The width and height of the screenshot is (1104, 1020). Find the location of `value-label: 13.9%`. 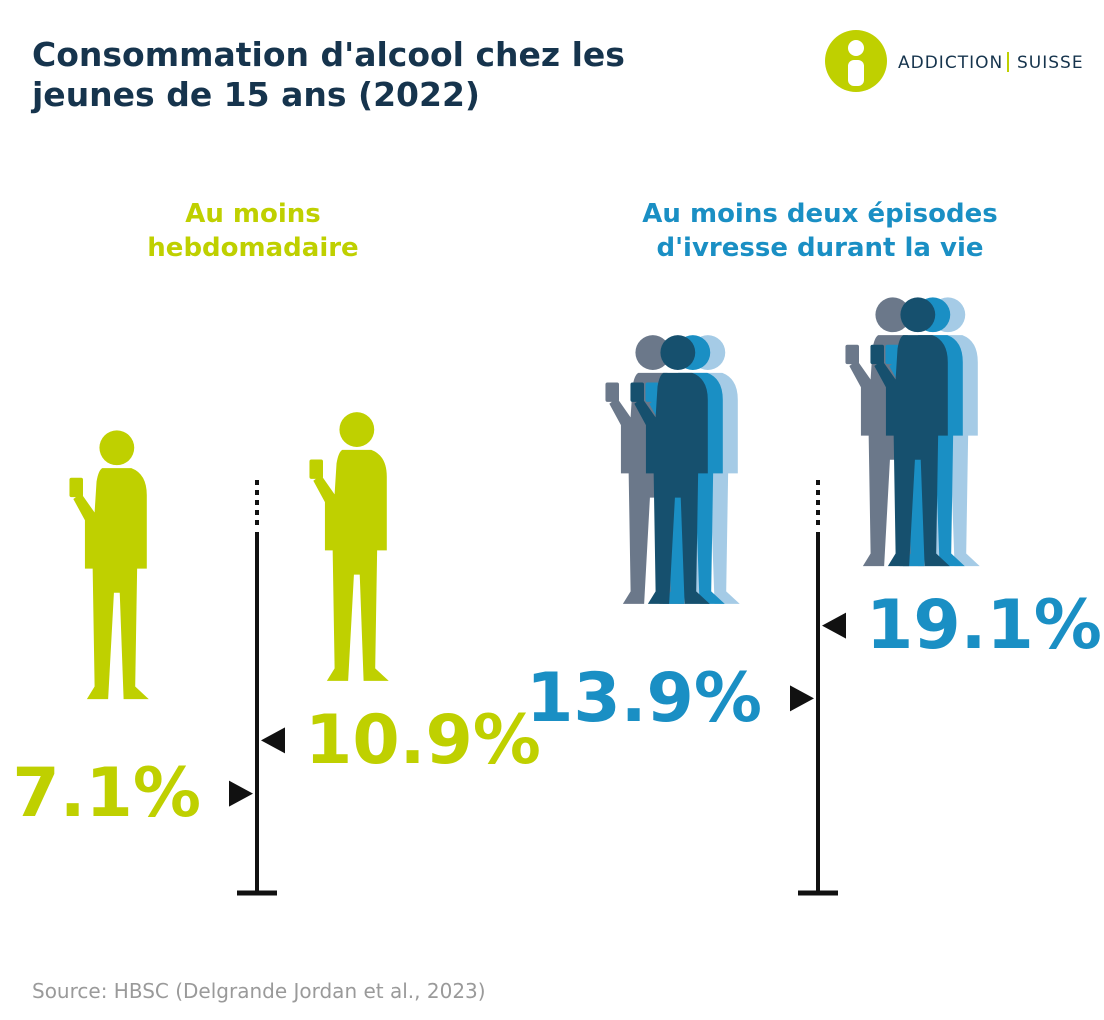

value-label: 13.9% is located at coordinates (644, 698).